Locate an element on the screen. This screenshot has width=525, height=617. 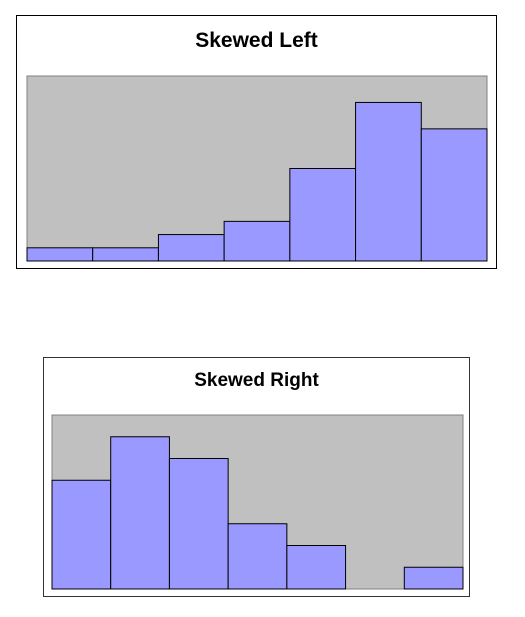
chart-title: Skewed Left is located at coordinates (256, 40).